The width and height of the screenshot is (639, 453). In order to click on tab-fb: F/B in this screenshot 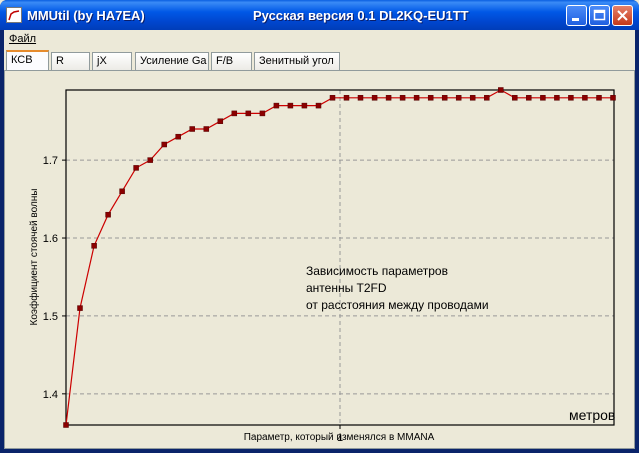, I will do `click(231, 61)`.